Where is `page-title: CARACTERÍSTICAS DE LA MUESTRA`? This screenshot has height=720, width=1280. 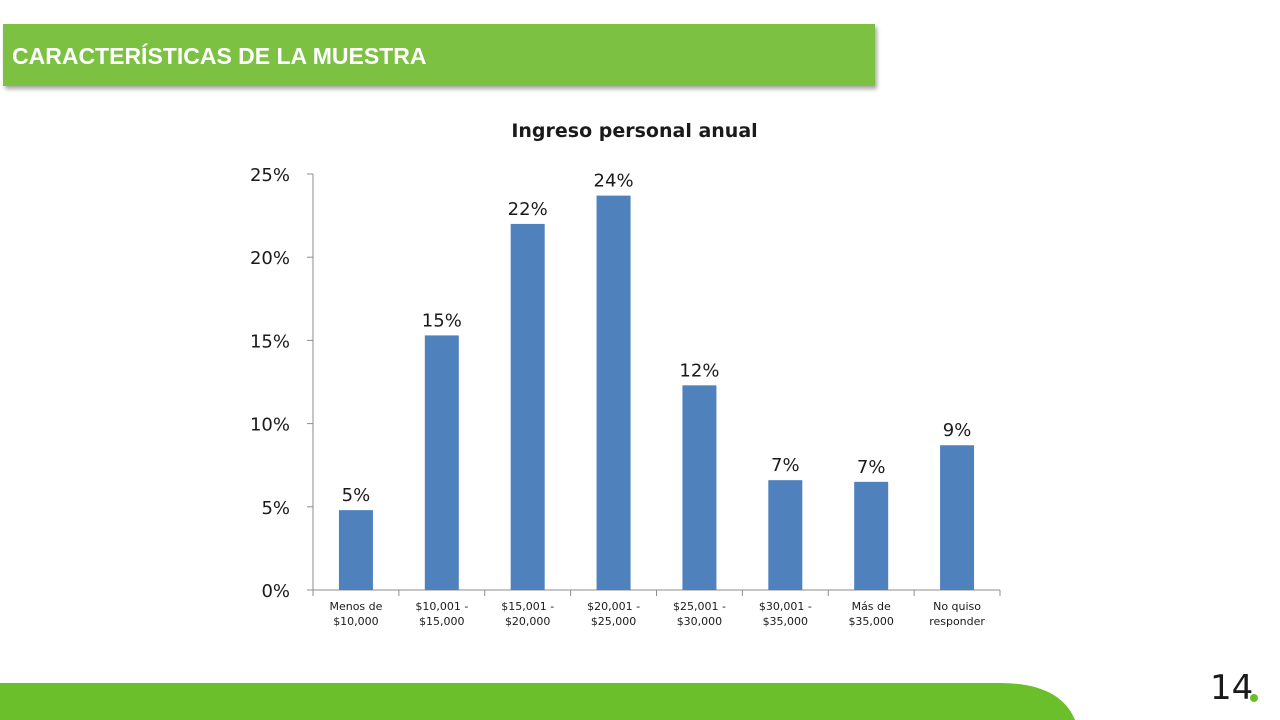
page-title: CARACTERÍSTICAS DE LA MUESTRA is located at coordinates (219, 55).